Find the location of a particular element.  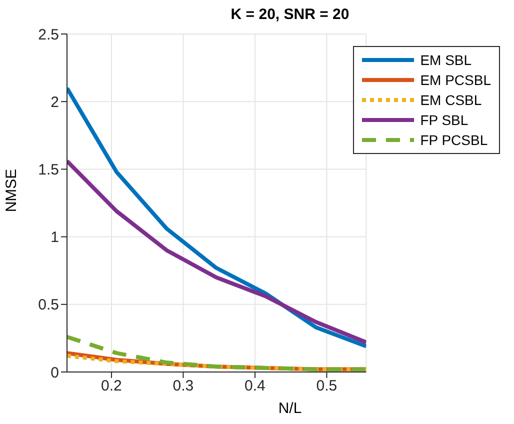

y-tick-label: 0.5 is located at coordinates (48, 305).